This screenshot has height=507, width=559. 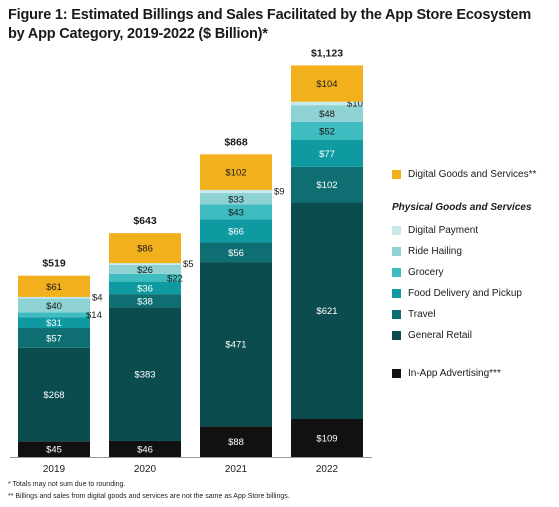 I want to click on legend-item: General Retail, so click(x=432, y=335).